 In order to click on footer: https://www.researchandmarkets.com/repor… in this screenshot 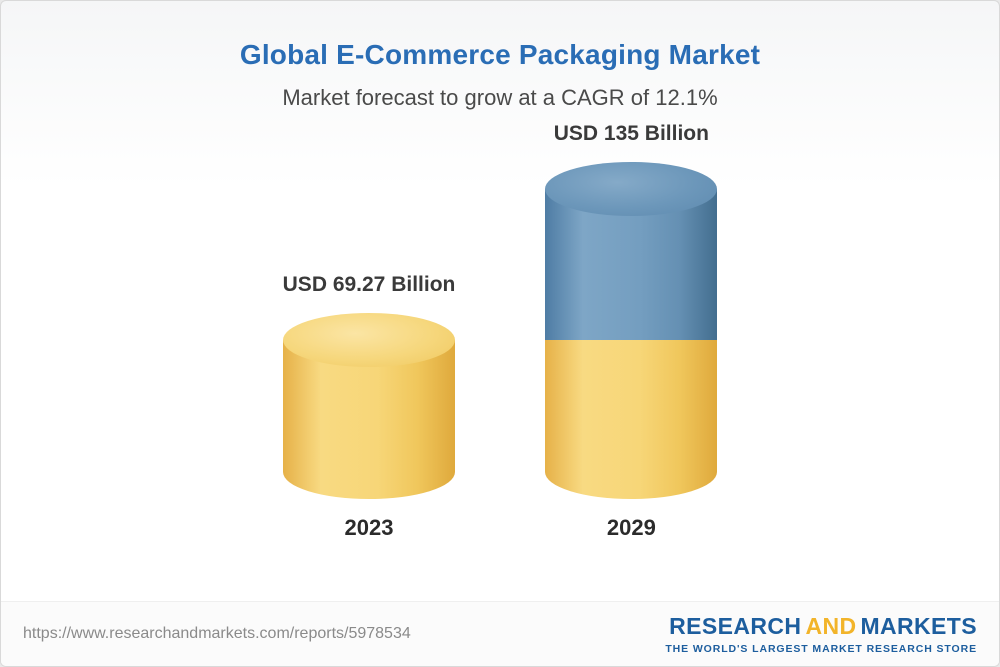, I will do `click(500, 633)`.